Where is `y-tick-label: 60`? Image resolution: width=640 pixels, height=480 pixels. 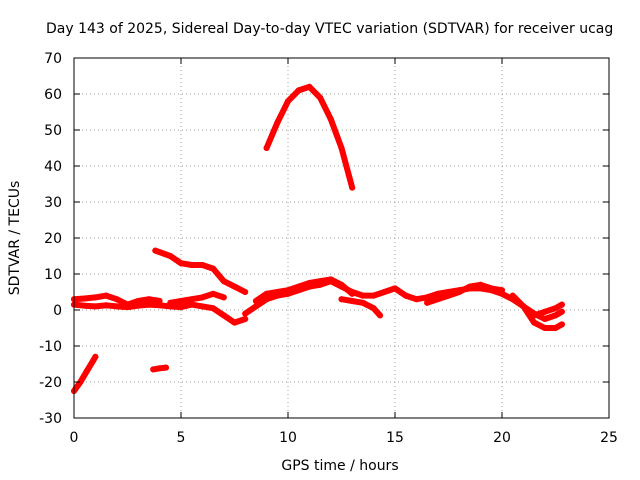
y-tick-label: 60 is located at coordinates (53, 95).